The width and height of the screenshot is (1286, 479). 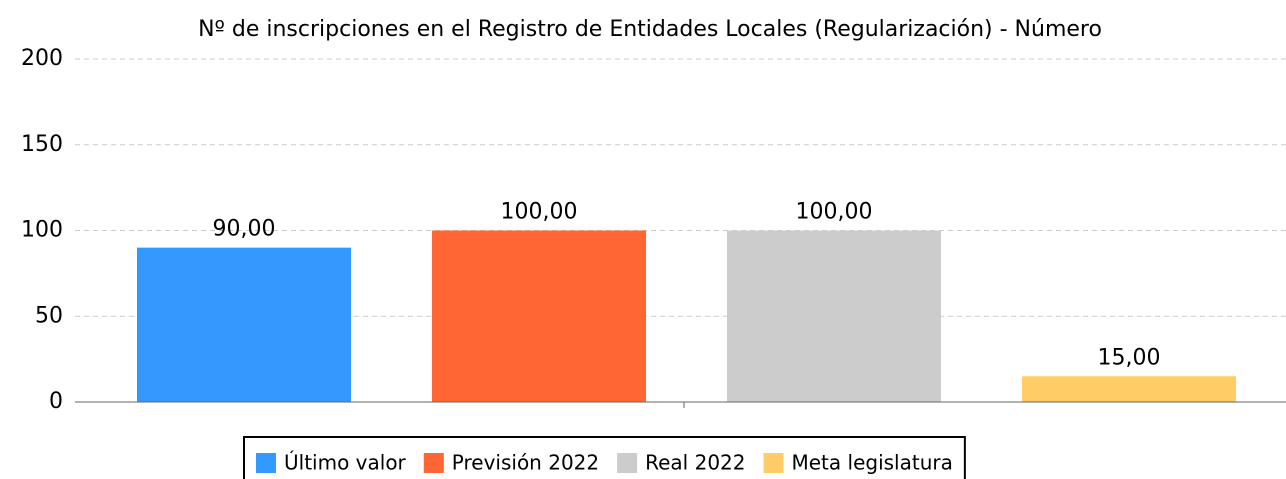 What do you see at coordinates (525, 463) in the screenshot?
I see `legend-label: Previsión 2022` at bounding box center [525, 463].